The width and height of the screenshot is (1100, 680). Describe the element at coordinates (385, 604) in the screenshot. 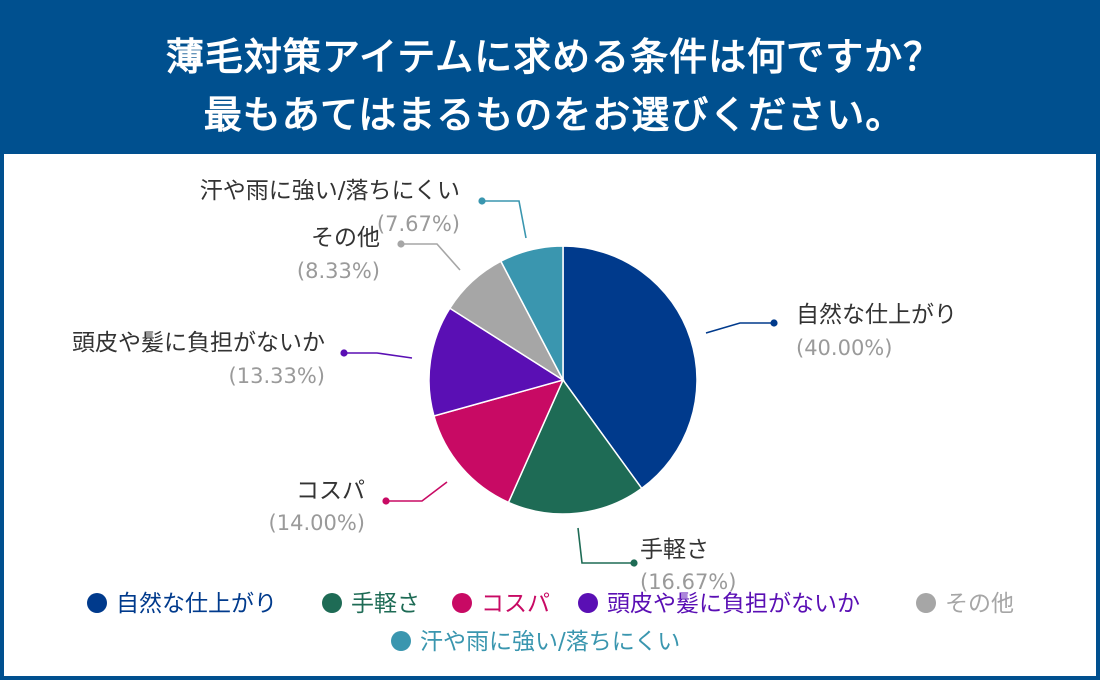

I see `legend-label-1: 手軽さ` at that location.